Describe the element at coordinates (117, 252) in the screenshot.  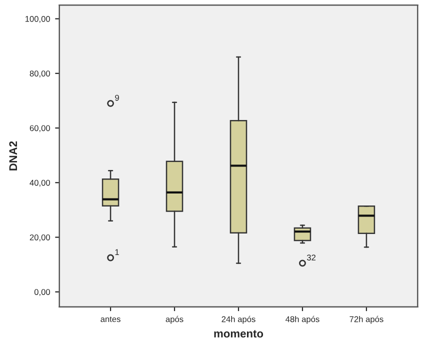
I see `annotation: 1` at that location.